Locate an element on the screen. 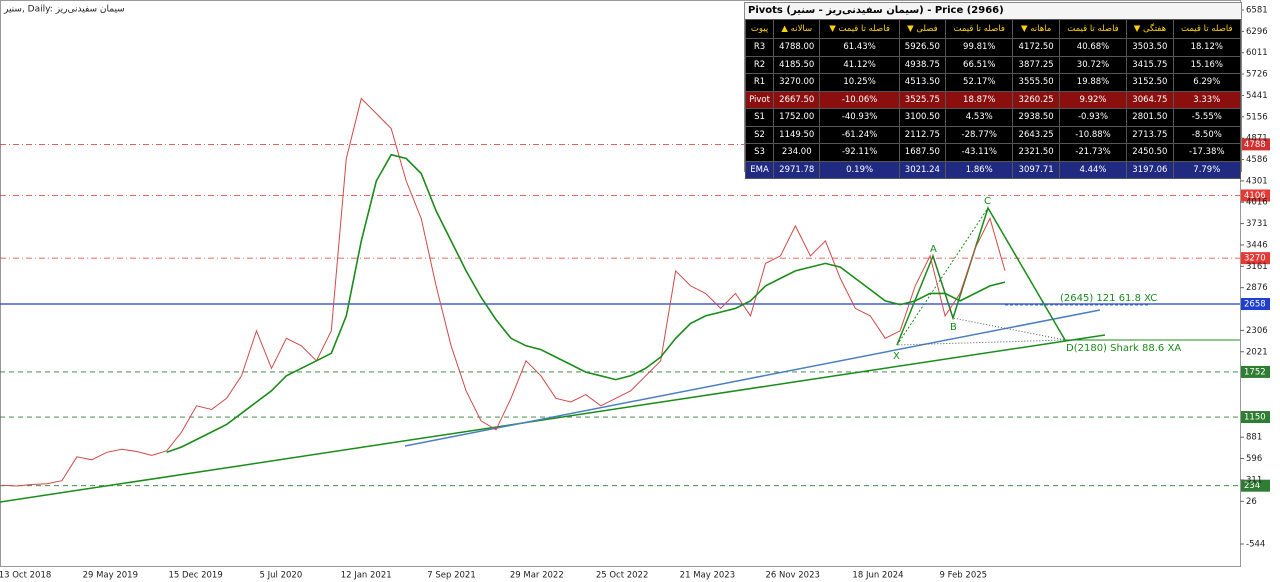  table-cell: -0.93% is located at coordinates (1093, 117).